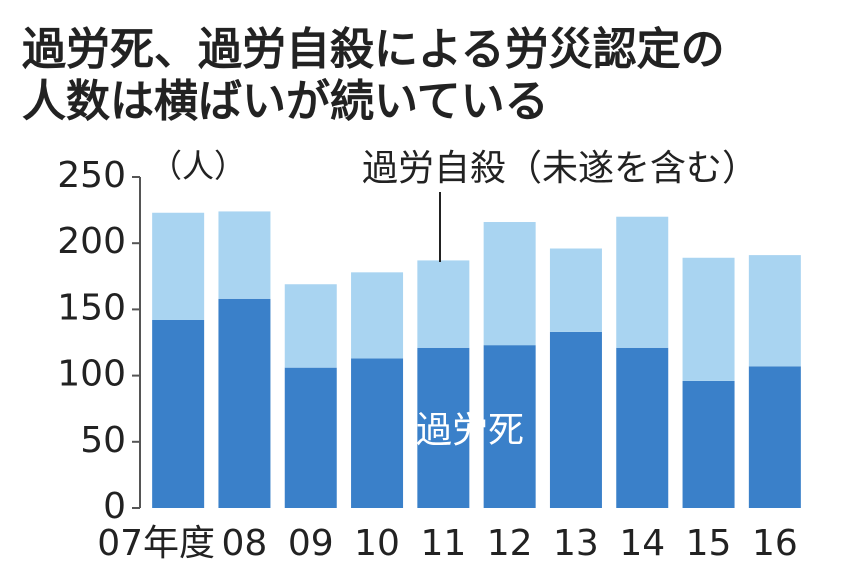  Describe the element at coordinates (156, 543) in the screenshot. I see `x-tick-label: 07年度` at that location.